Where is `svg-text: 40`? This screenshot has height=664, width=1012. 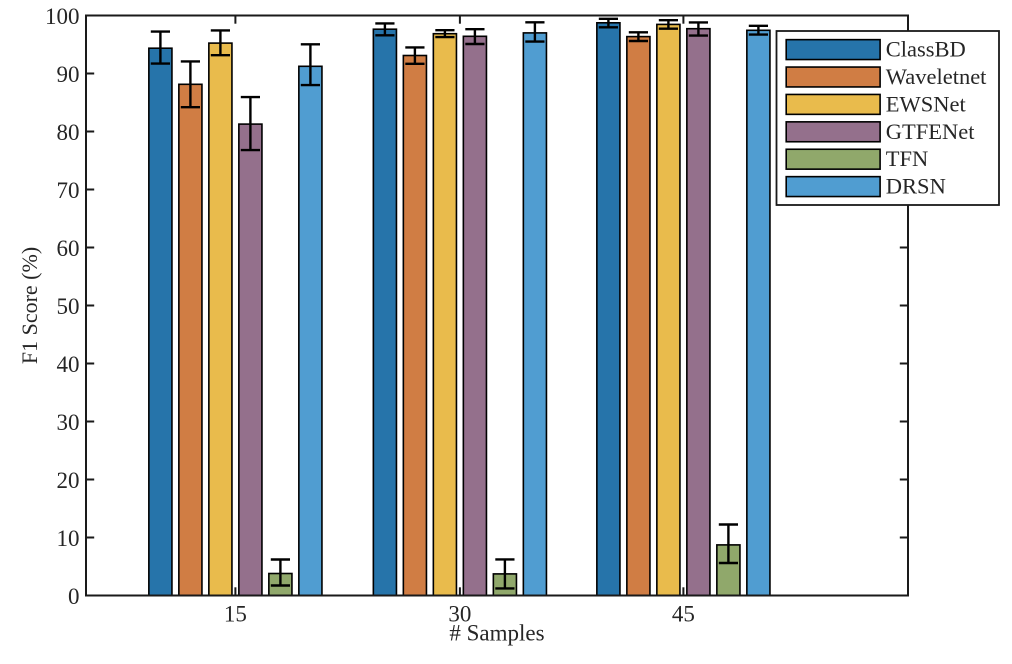 svg-text: 40 is located at coordinates (68, 364).